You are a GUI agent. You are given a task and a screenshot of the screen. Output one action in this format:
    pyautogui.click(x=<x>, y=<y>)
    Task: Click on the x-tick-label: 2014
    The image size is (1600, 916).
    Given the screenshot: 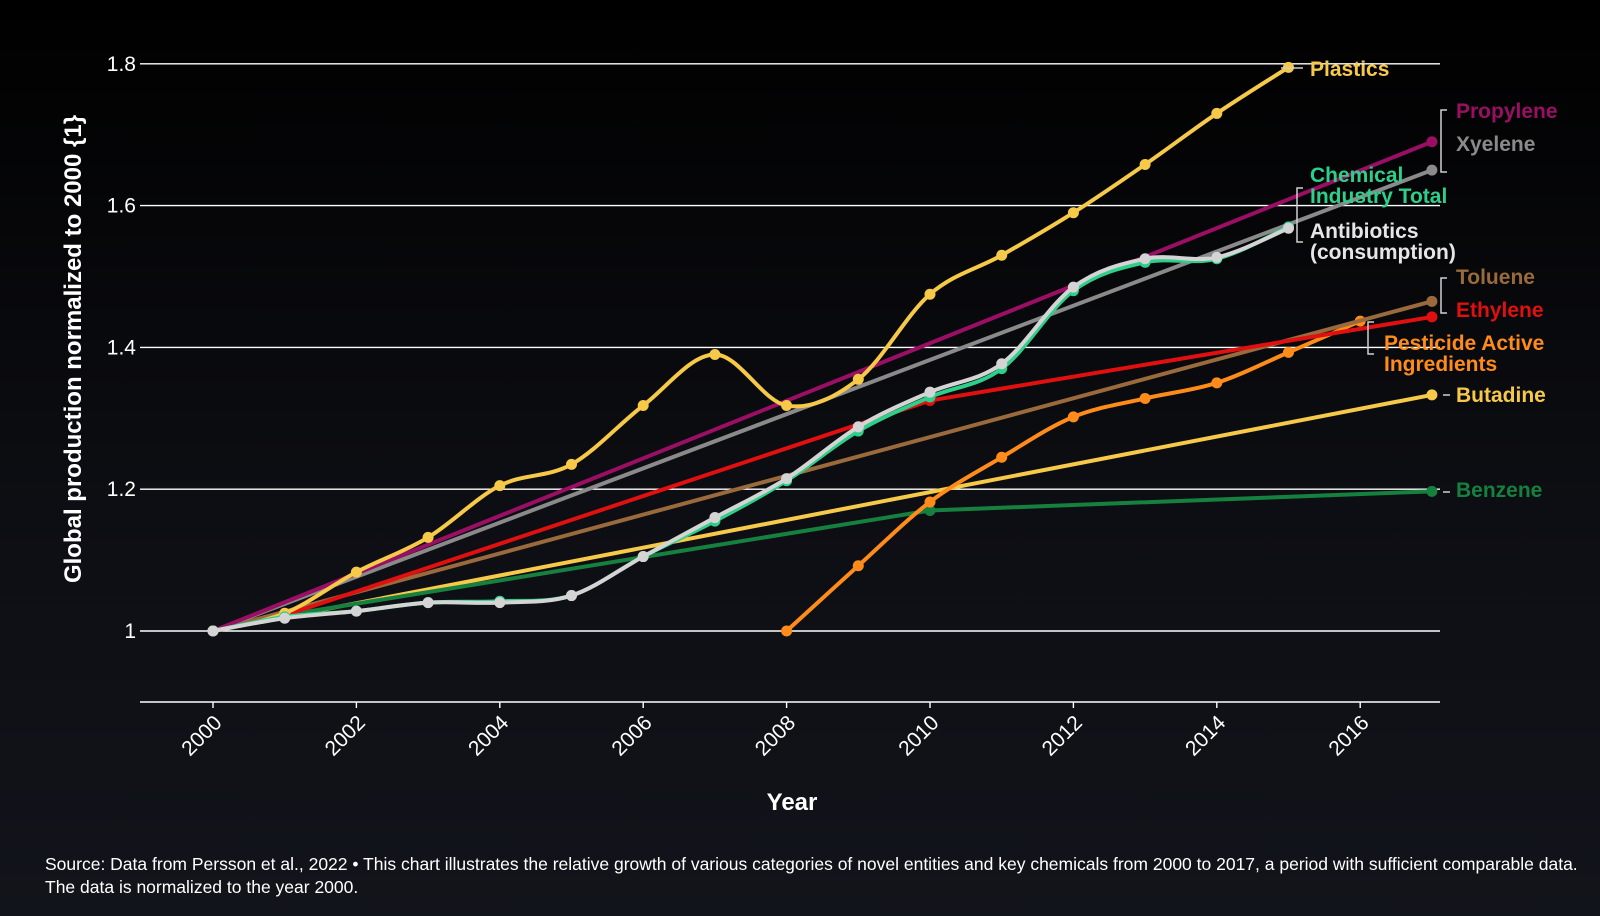 What is the action you would take?
    pyautogui.click(x=1206, y=736)
    